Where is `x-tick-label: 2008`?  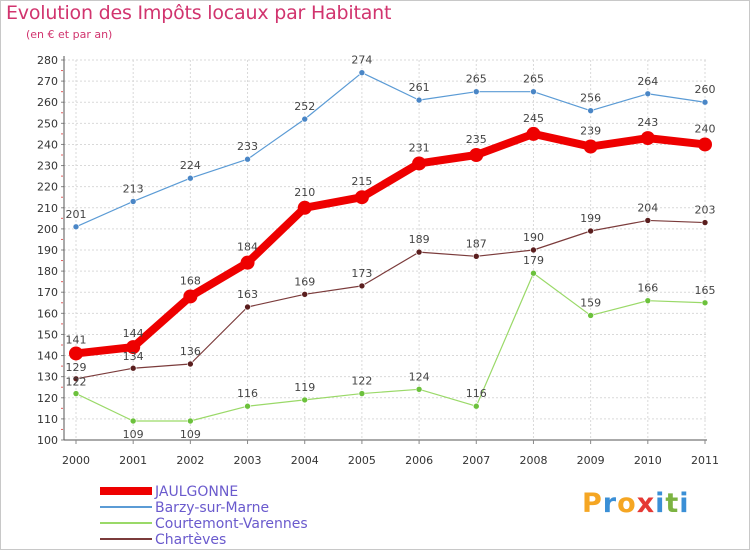 x-tick-label: 2008 is located at coordinates (533, 460).